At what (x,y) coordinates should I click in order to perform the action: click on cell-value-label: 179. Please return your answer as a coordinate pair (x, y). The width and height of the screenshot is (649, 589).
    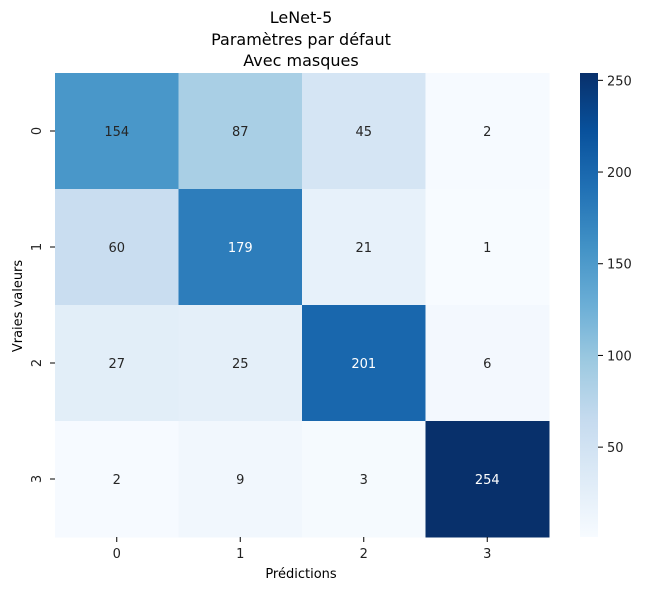
    Looking at the image, I should click on (240, 248).